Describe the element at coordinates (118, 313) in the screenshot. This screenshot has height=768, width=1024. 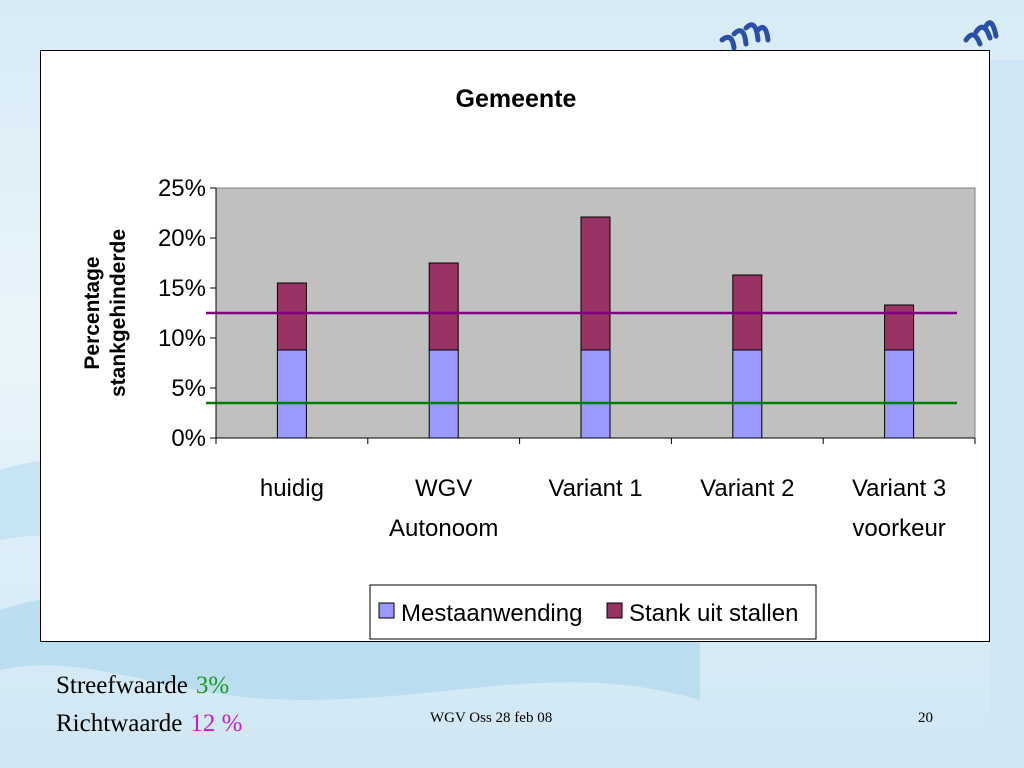
I see `y-axis-label-line-2: stankgehinderde` at that location.